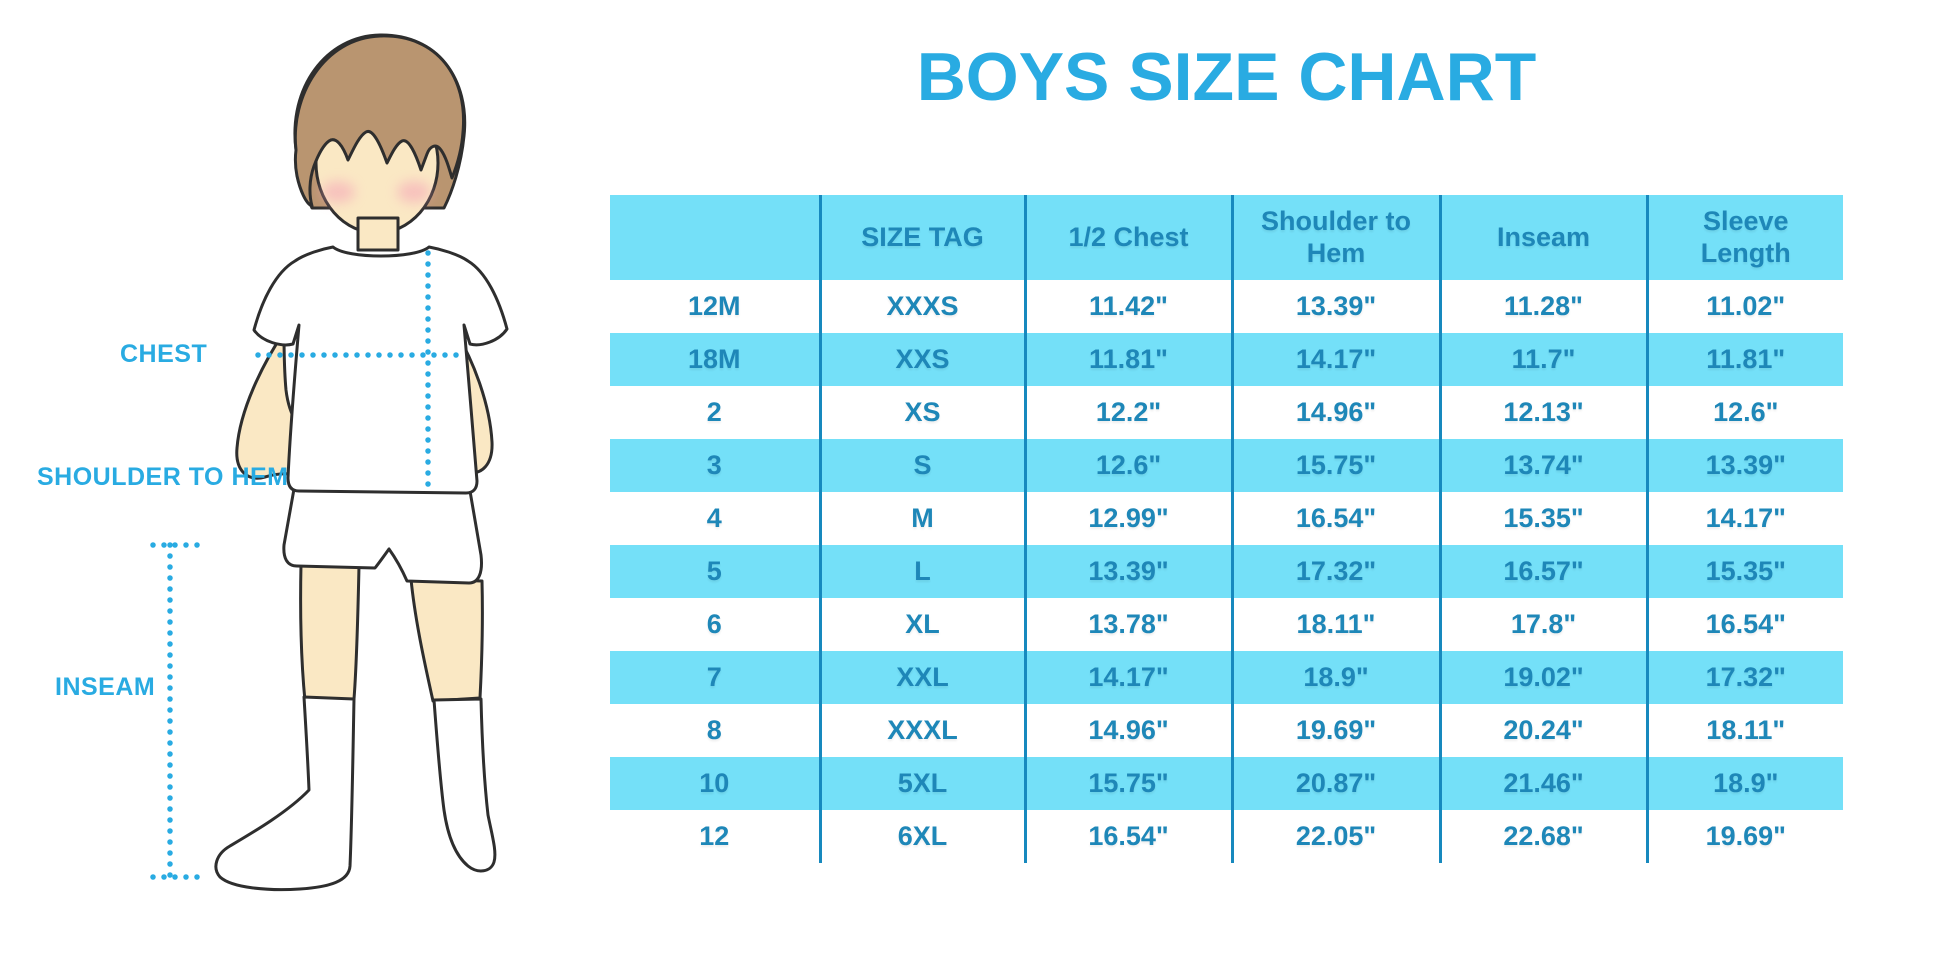 The width and height of the screenshot is (1946, 973). I want to click on table-row: 2 XS 12.2" 14.96" 12.13" 12.6", so click(1226, 412).